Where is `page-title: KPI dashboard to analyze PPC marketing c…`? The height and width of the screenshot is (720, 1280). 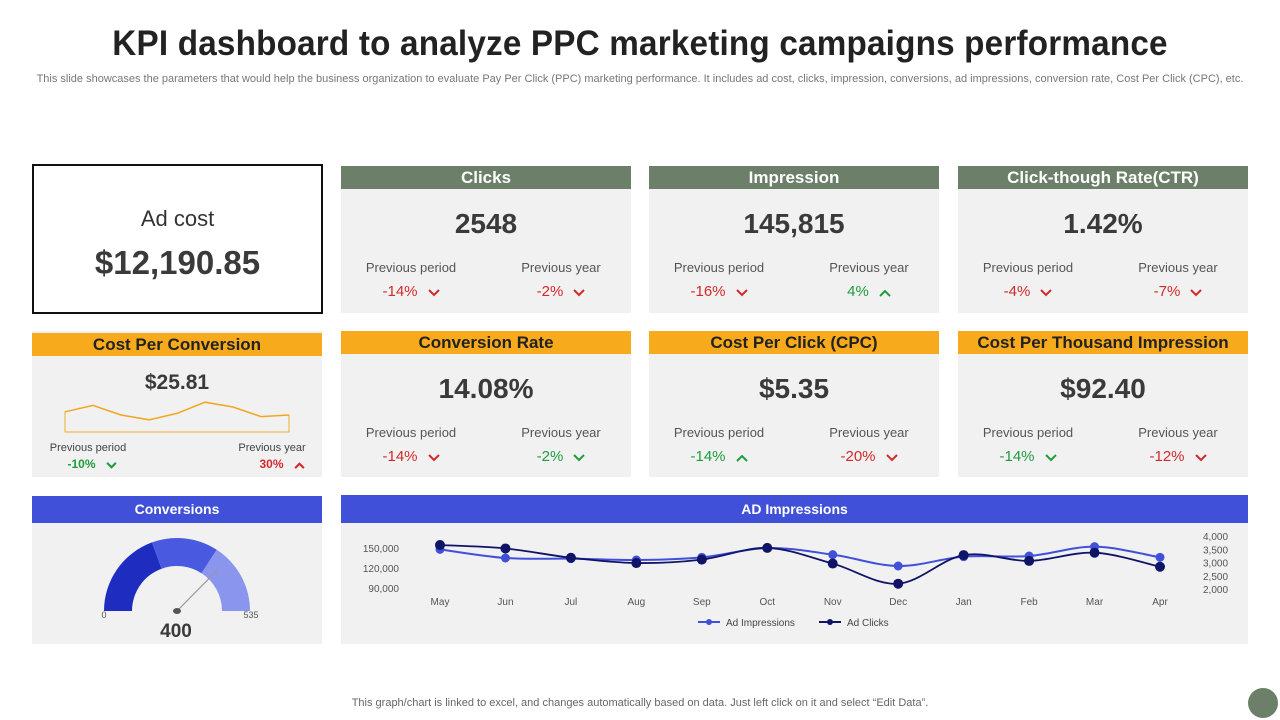
page-title: KPI dashboard to analyze PPC marketing c… is located at coordinates (640, 43).